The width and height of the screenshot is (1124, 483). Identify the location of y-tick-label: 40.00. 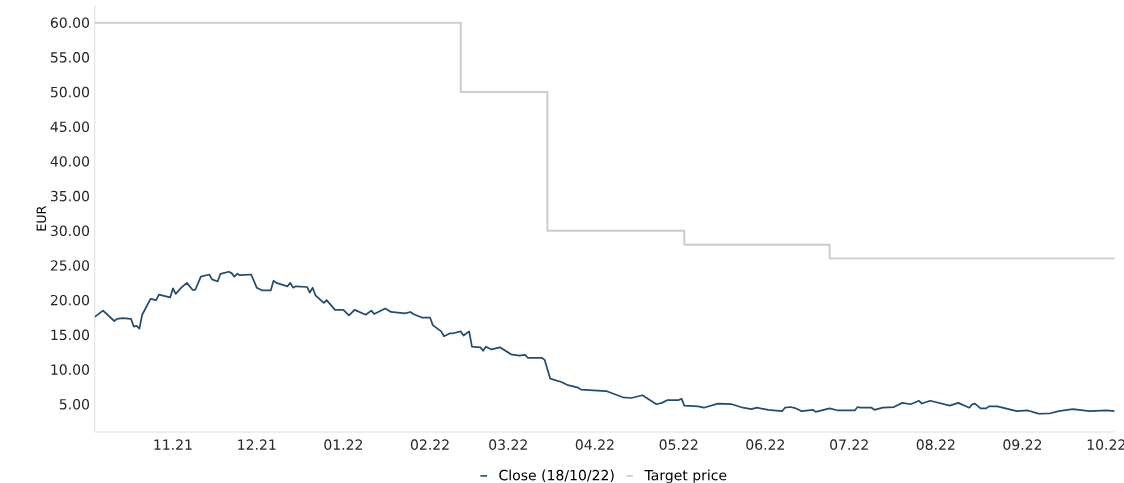
(70, 161).